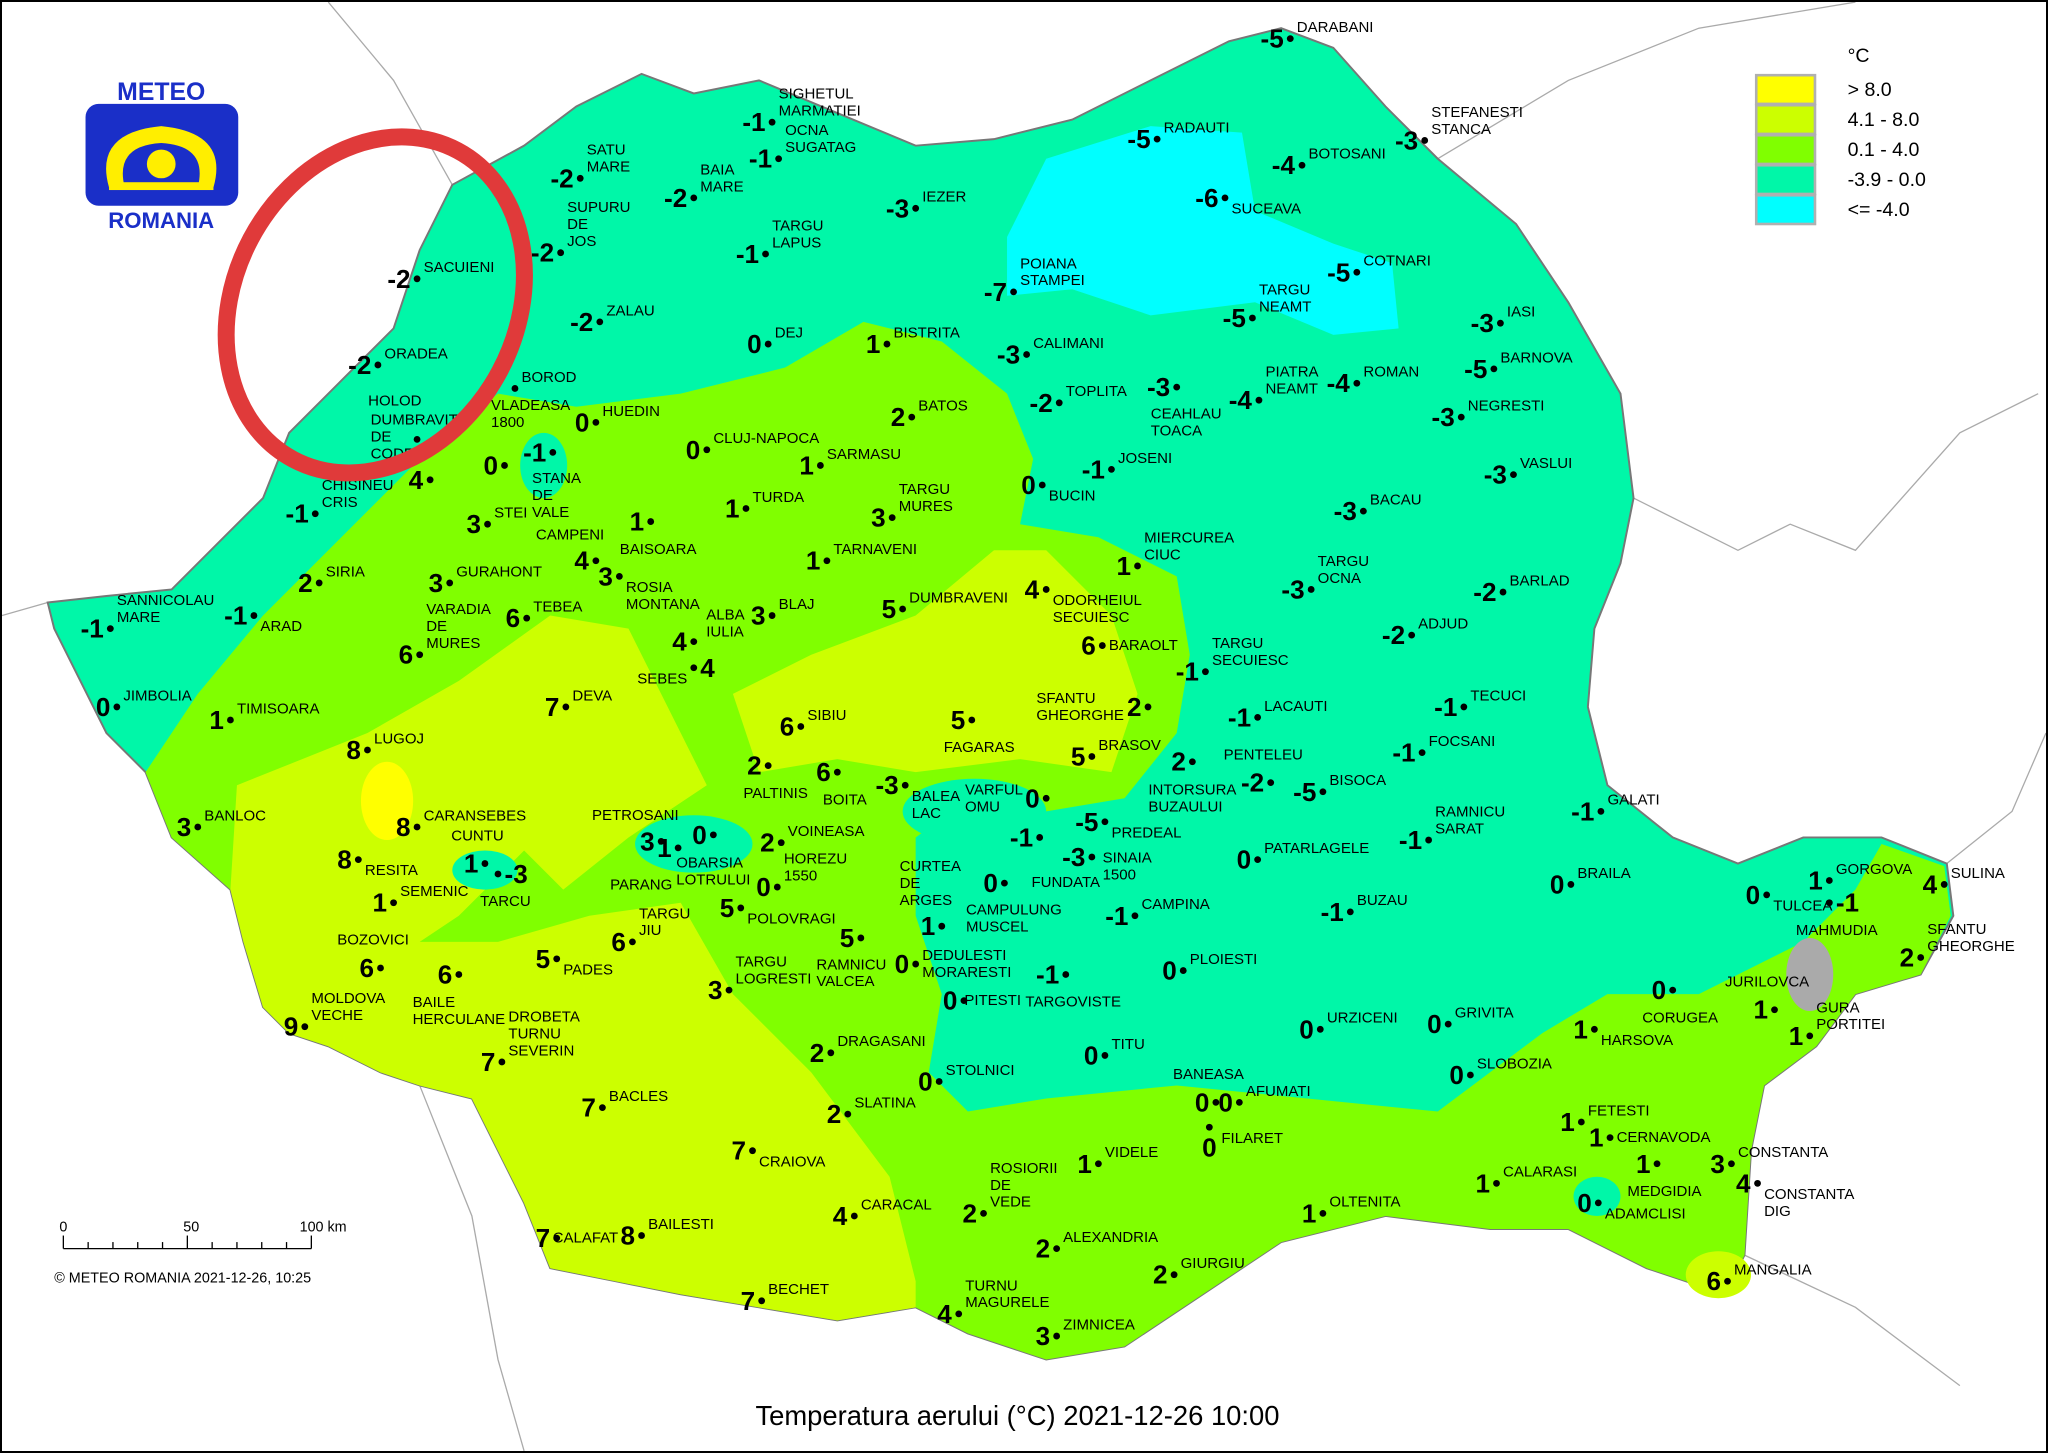 The image size is (2048, 1453). What do you see at coordinates (813, 724) in the screenshot?
I see `station: SIBIU 6` at bounding box center [813, 724].